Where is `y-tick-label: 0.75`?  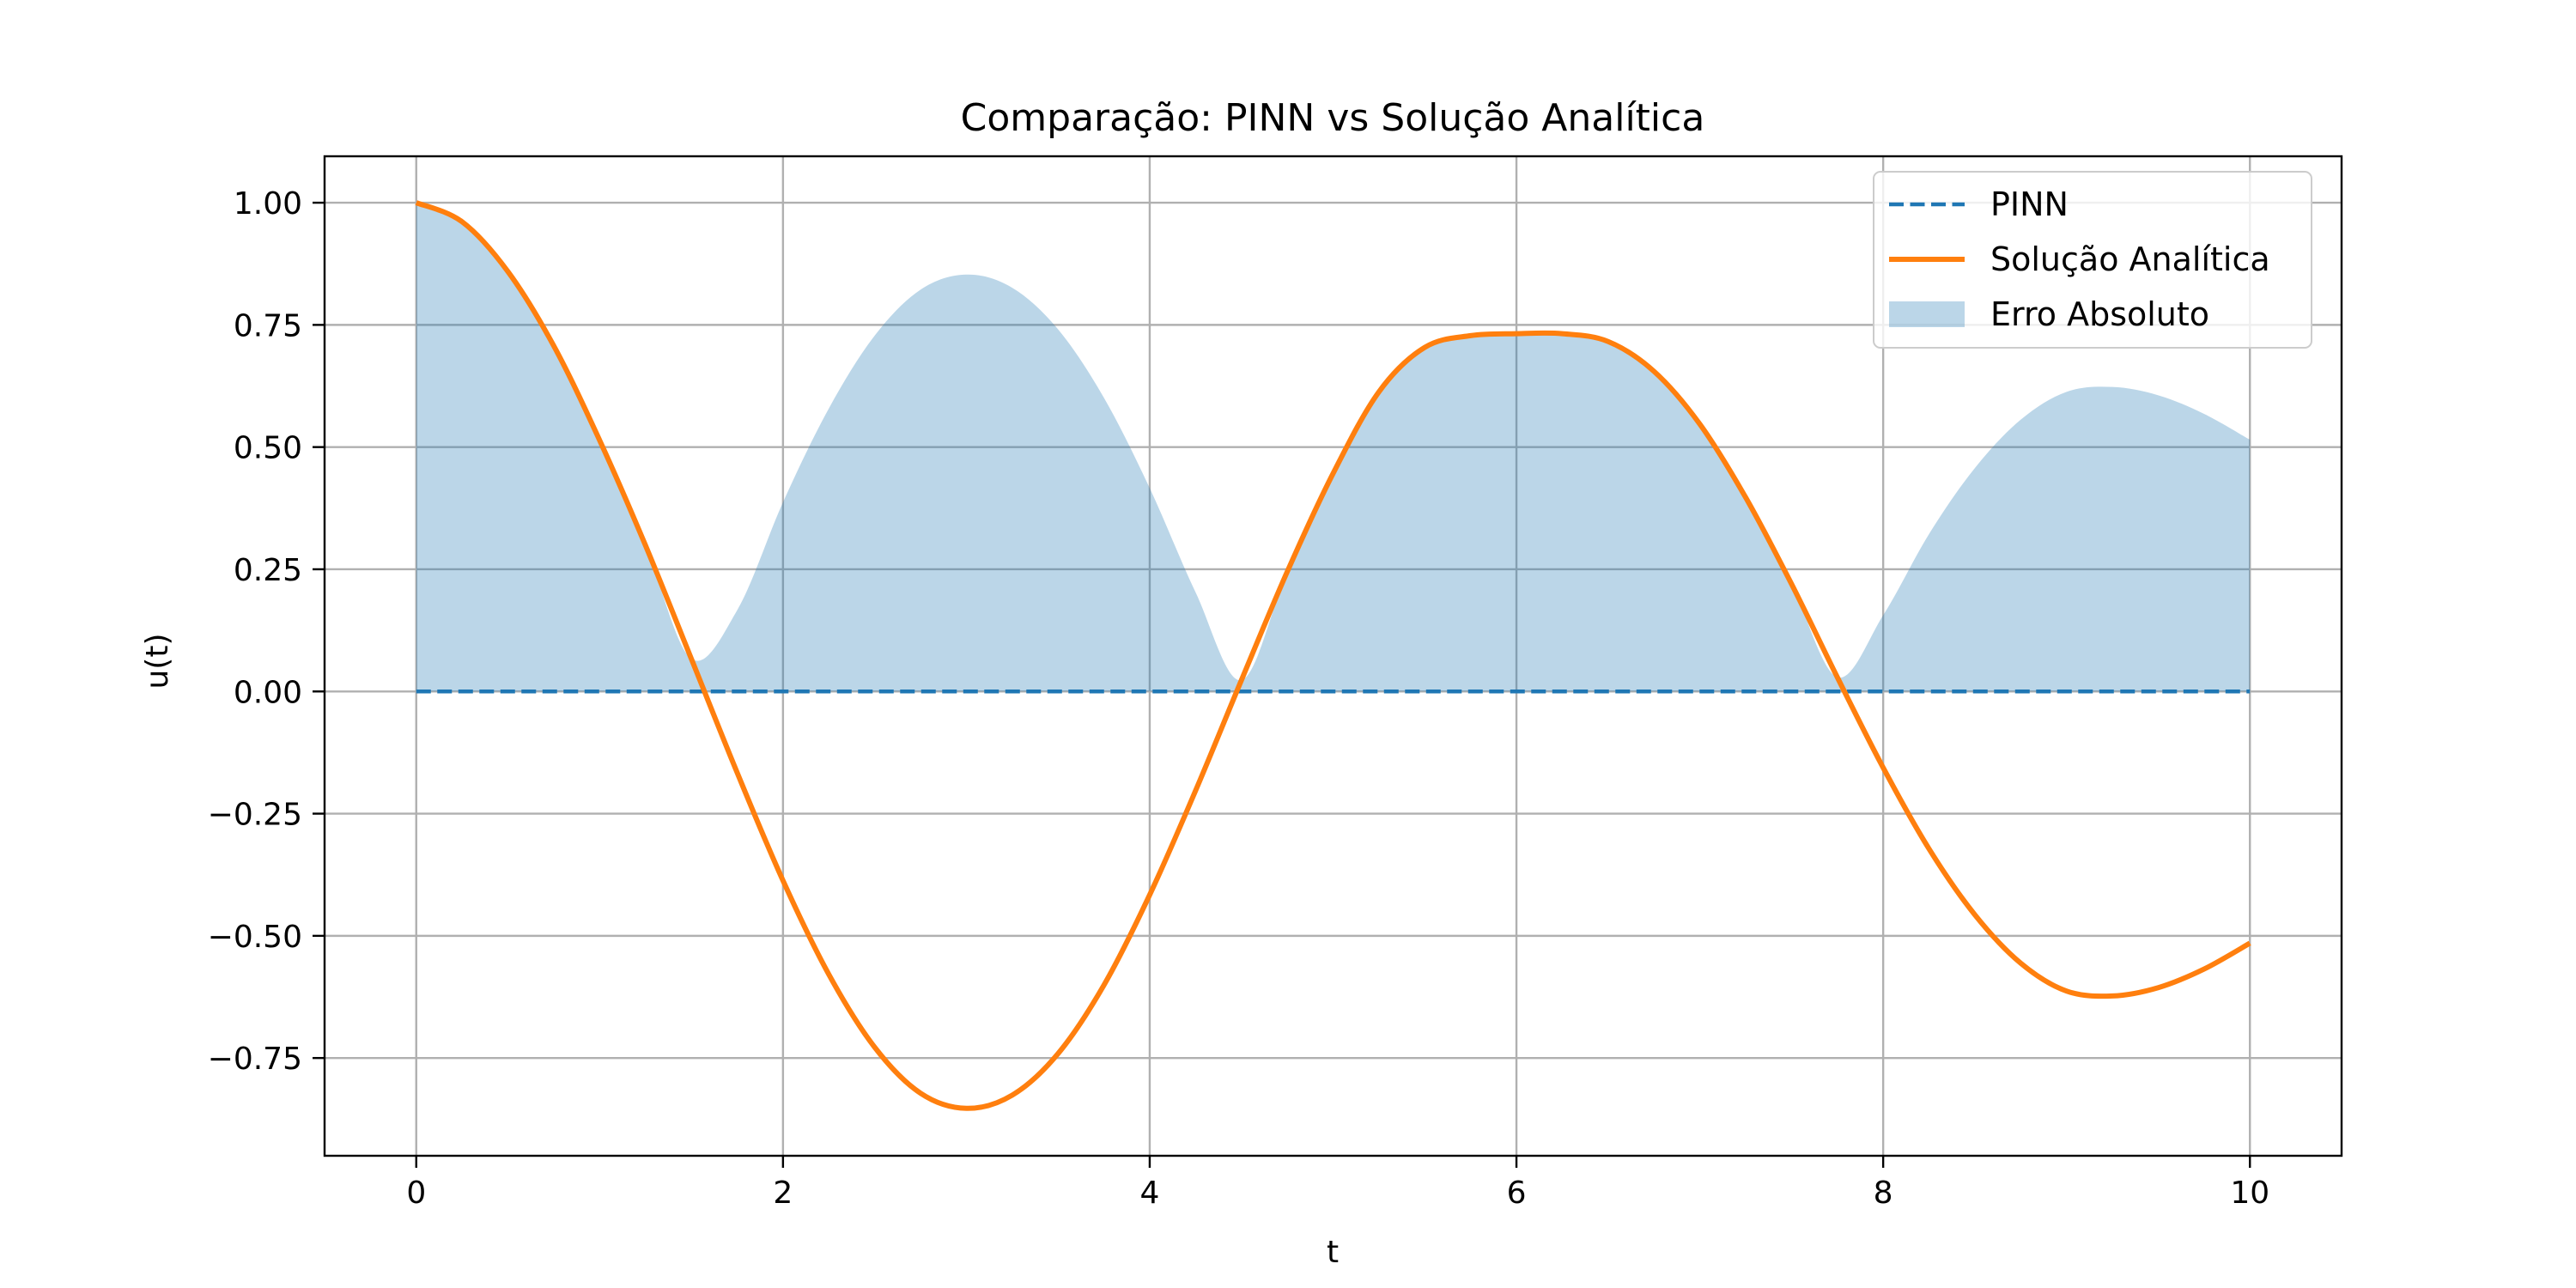
y-tick-label: 0.75 is located at coordinates (268, 325).